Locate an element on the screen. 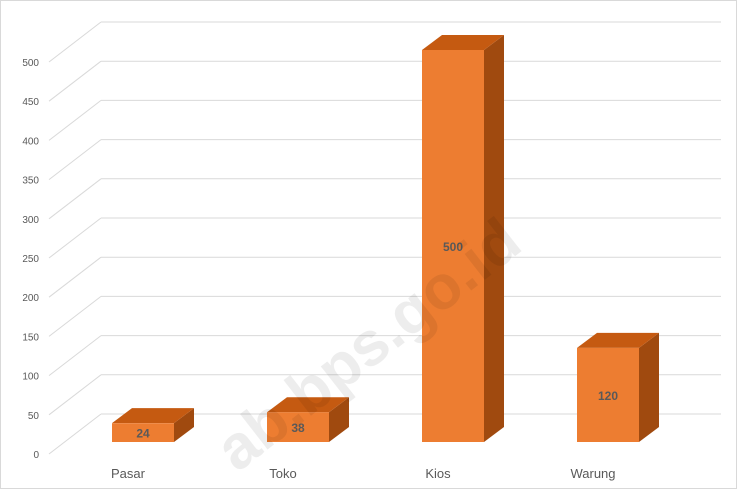 The image size is (737, 489). data-label: 120 is located at coordinates (608, 396).